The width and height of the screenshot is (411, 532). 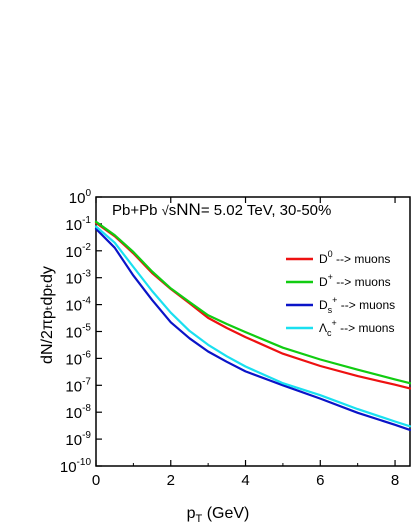 I want to click on y-tick-label: 10⁻¹⁰, so click(x=76, y=466).